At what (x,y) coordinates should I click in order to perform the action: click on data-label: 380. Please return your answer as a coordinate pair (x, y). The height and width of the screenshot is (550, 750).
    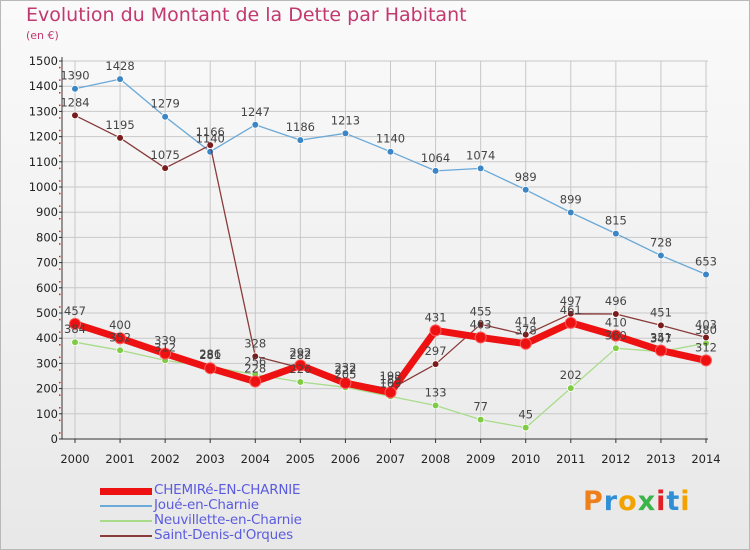
    Looking at the image, I should click on (706, 330).